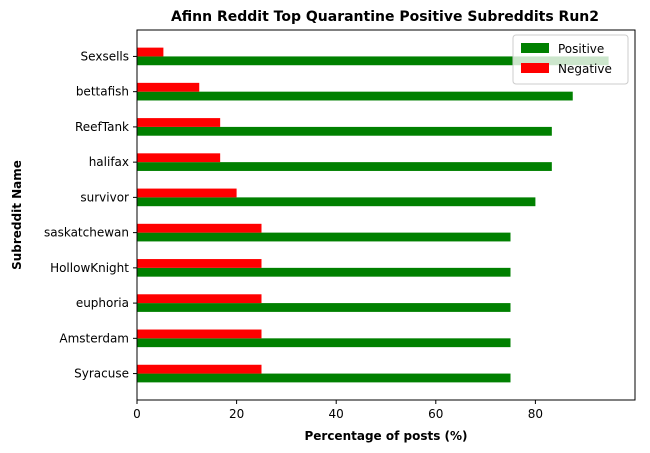 The image size is (650, 453). I want to click on legend: Positive Negative, so click(570, 59).